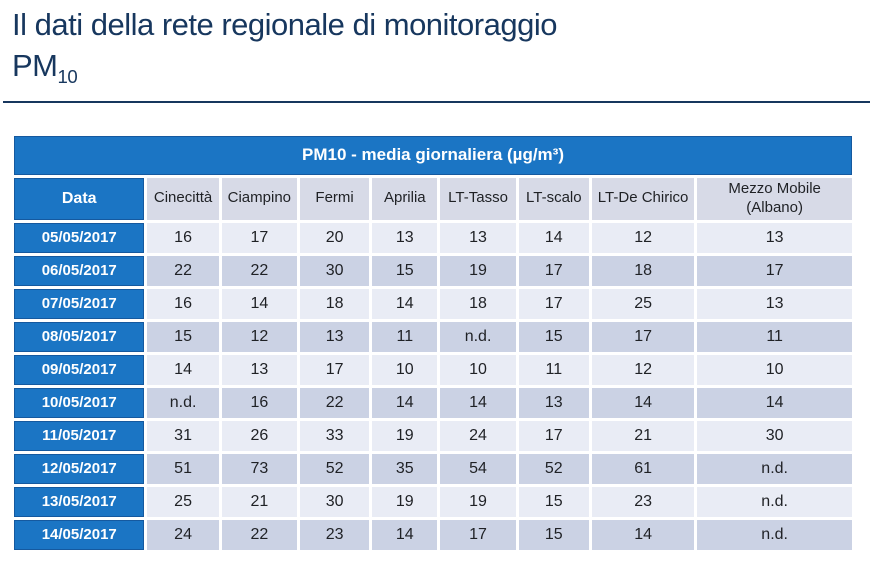 The image size is (875, 567). I want to click on value-cell: 31, so click(183, 435).